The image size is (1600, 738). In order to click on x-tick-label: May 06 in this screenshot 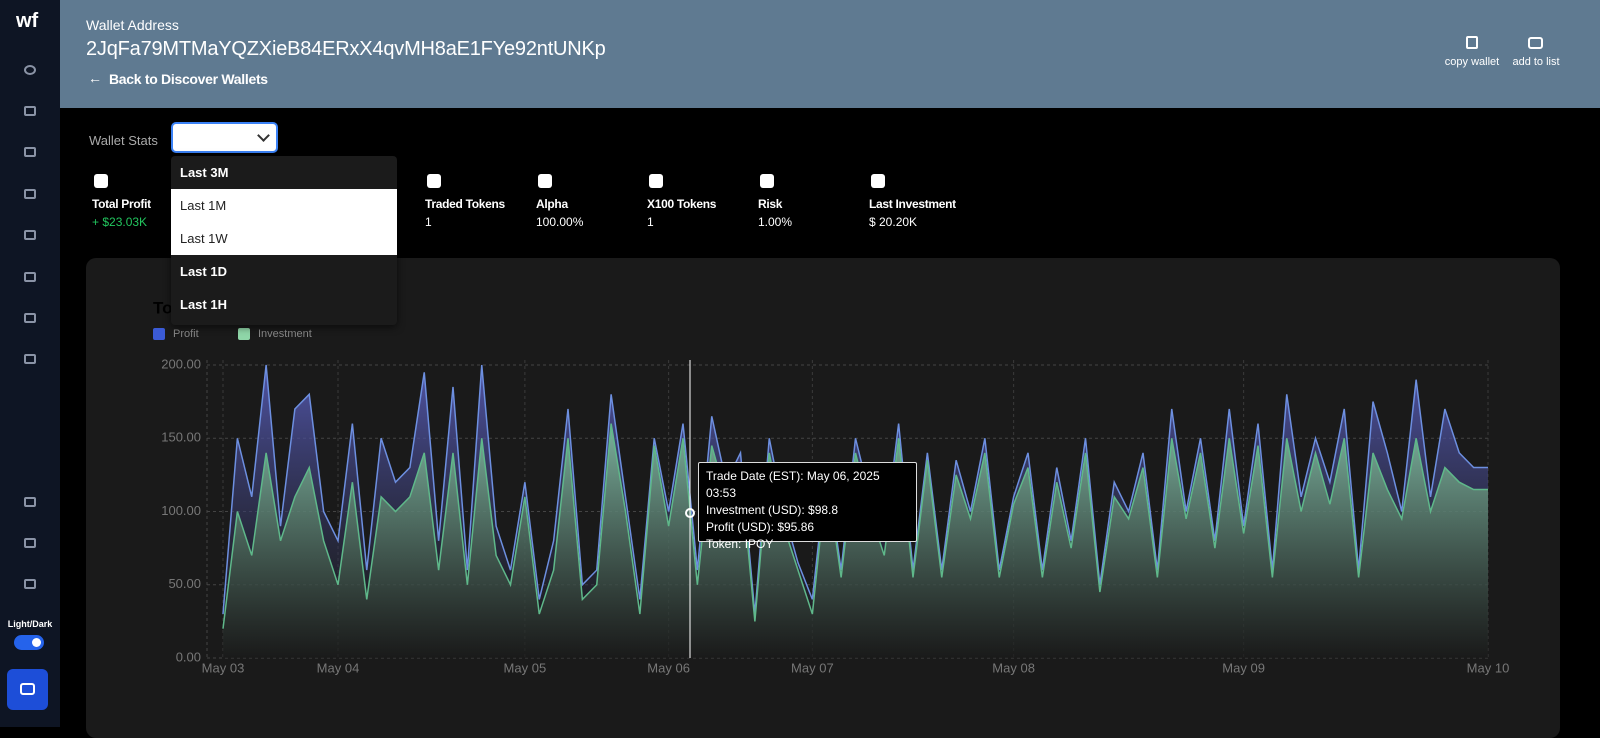, I will do `click(668, 667)`.